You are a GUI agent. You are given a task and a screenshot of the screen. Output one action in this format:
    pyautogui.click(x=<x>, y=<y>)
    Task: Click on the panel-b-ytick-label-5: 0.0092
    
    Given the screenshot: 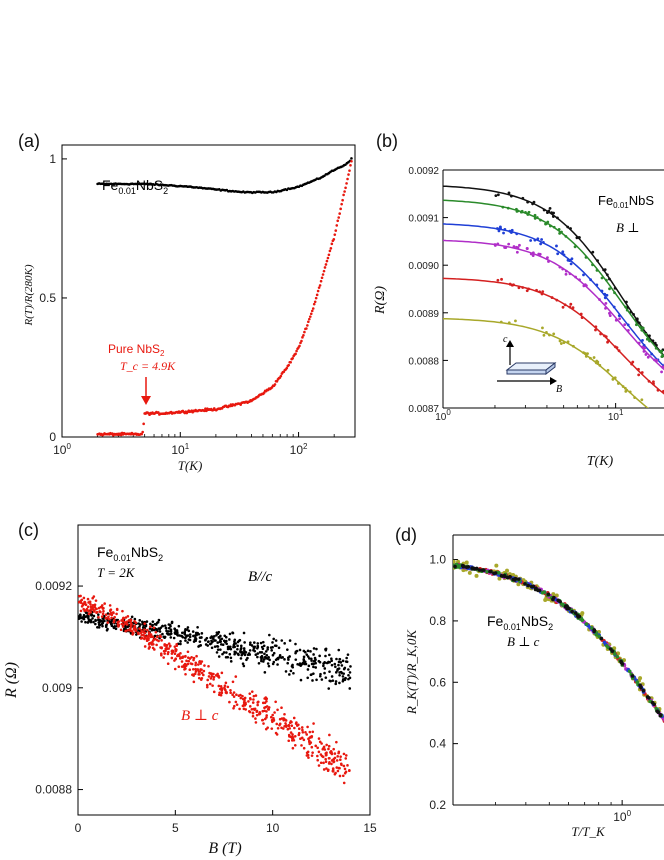 What is the action you would take?
    pyautogui.click(x=423, y=171)
    